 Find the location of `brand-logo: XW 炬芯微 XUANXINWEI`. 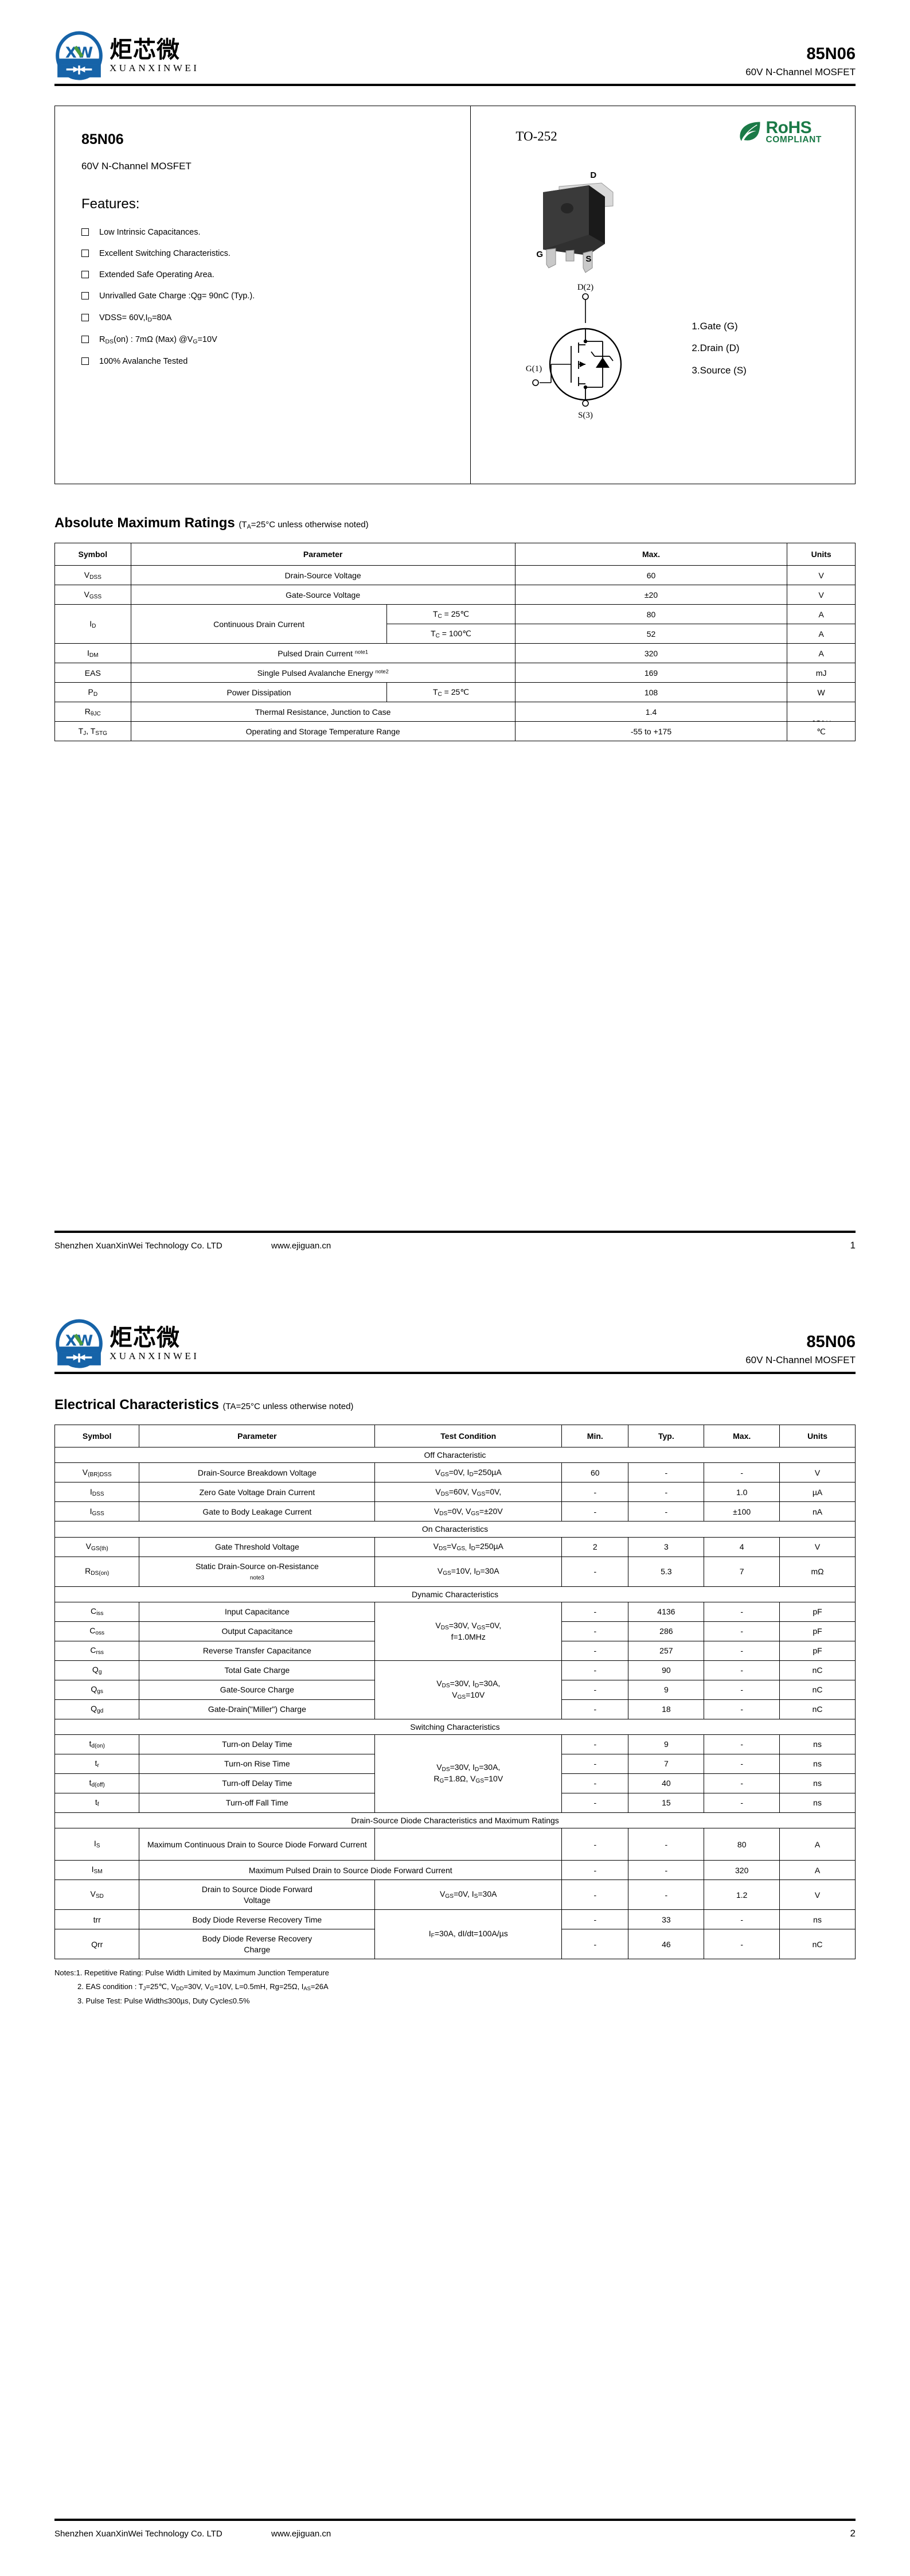

brand-logo: XW 炬芯微 XUANXINWEI is located at coordinates (126, 56).